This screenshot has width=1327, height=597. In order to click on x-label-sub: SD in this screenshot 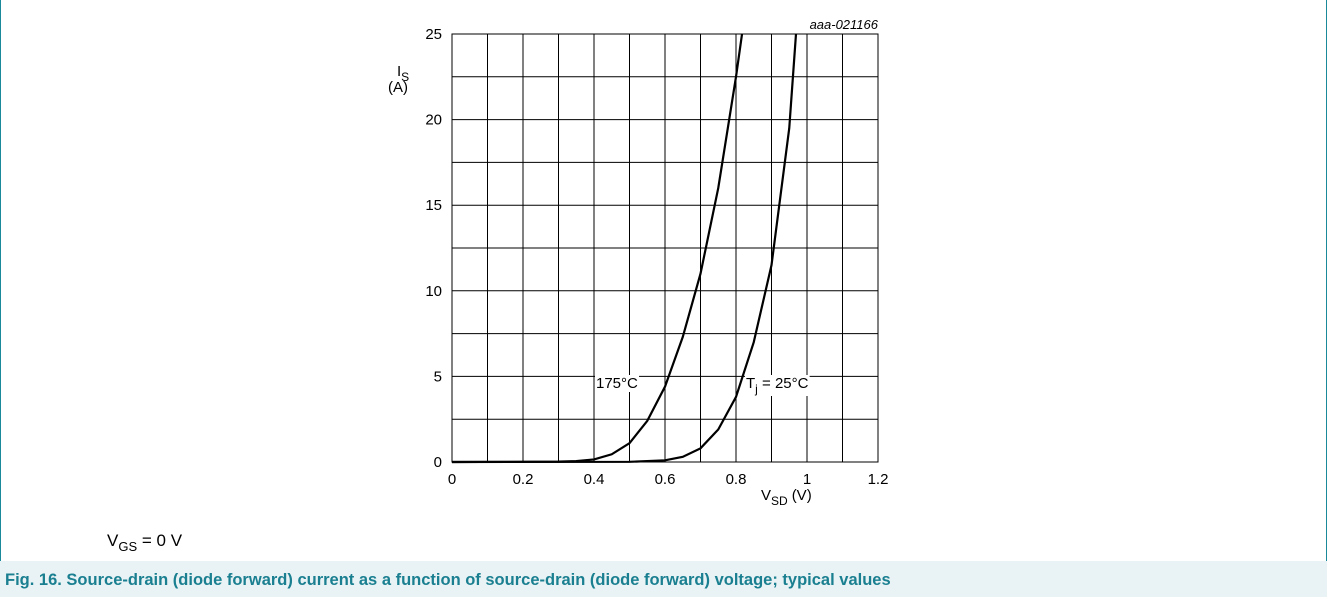, I will do `click(779, 501)`.